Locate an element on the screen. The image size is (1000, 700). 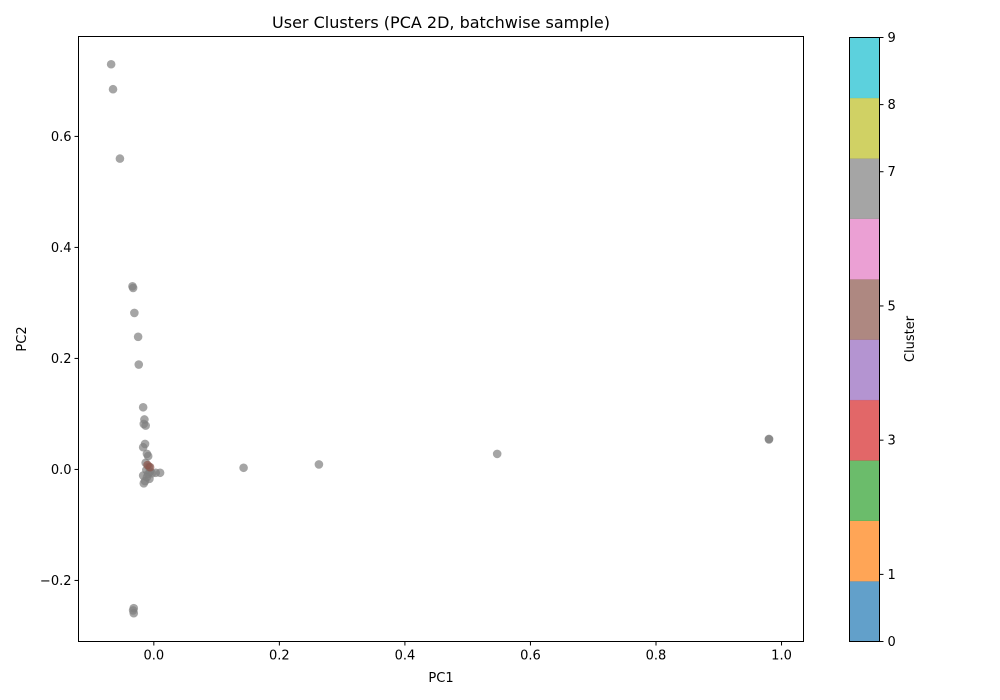
colorbar-frame is located at coordinates (864, 339).